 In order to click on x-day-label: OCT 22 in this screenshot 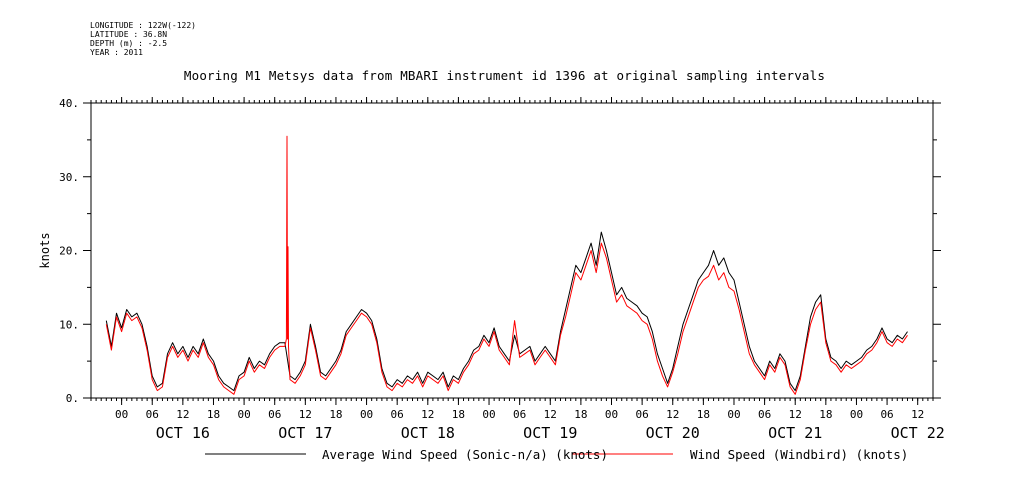, I will do `click(918, 433)`.